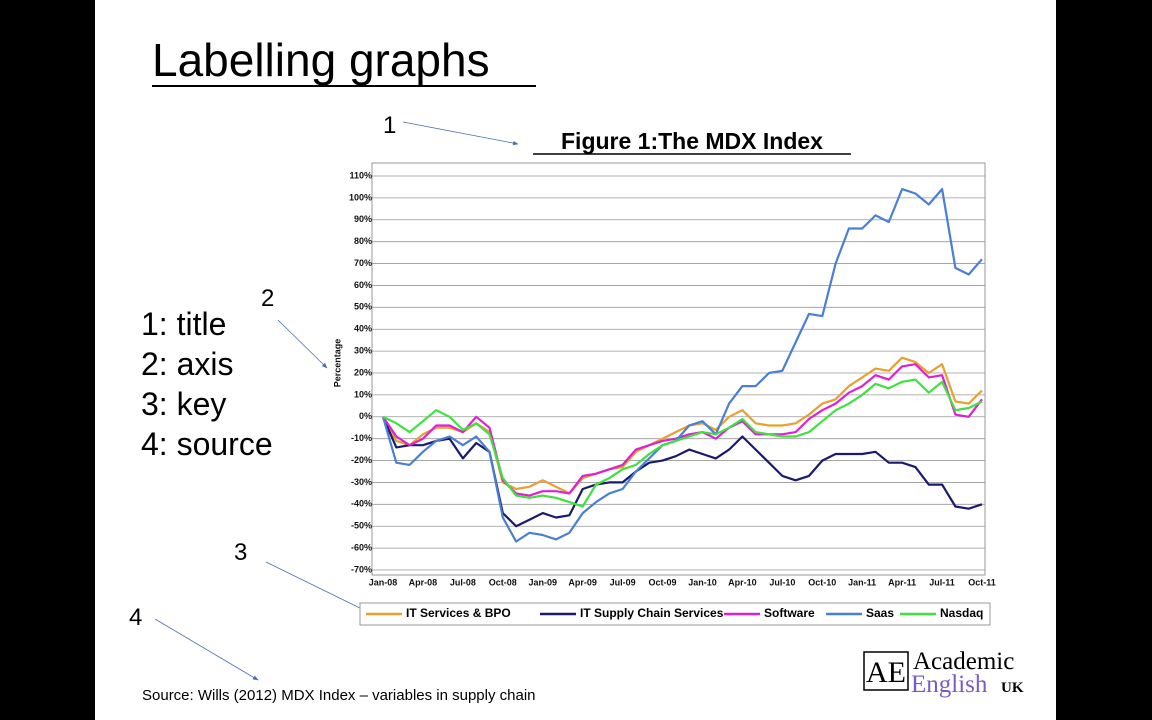 The width and height of the screenshot is (1152, 720). Describe the element at coordinates (363, 329) in the screenshot. I see `y-tick-label: 40%` at that location.